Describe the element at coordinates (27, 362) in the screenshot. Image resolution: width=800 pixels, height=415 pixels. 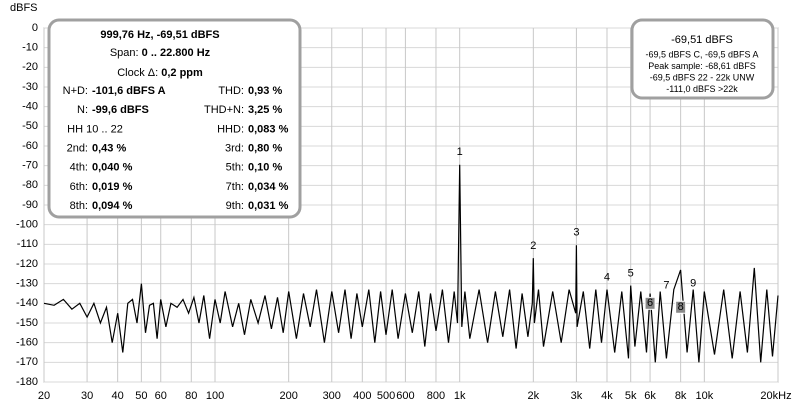
I see `y-tick-label: -170` at that location.